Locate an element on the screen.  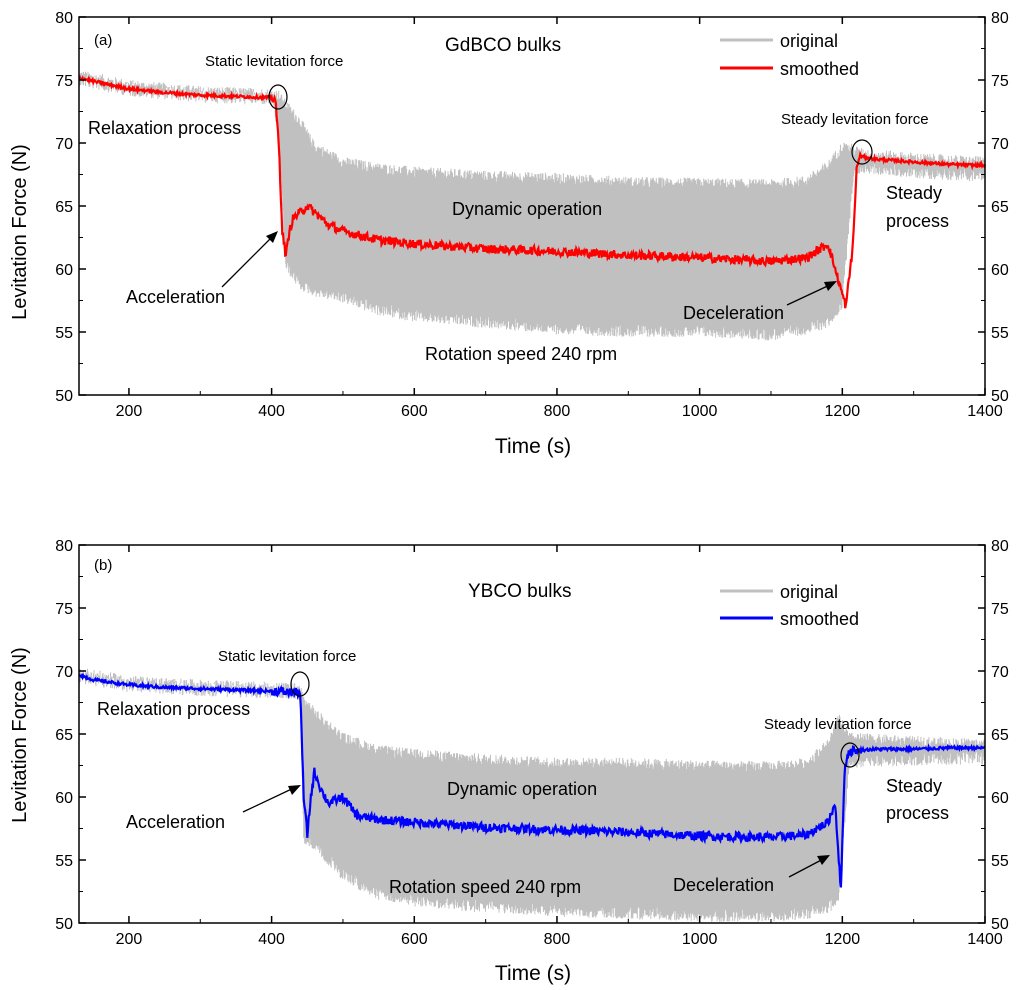
chart-title: YBCO bulks is located at coordinates (519, 591).